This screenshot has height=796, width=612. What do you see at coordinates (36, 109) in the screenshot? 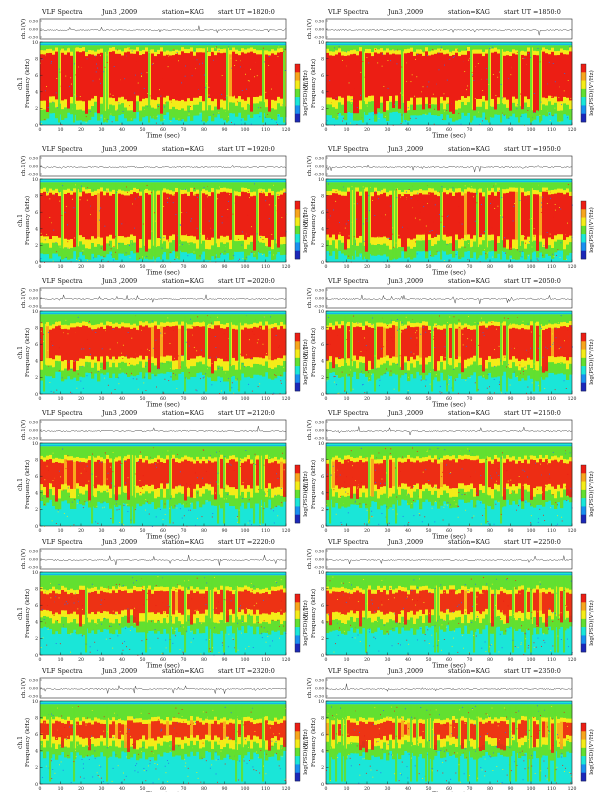
I see `y-tick-label: 2` at bounding box center [36, 109].